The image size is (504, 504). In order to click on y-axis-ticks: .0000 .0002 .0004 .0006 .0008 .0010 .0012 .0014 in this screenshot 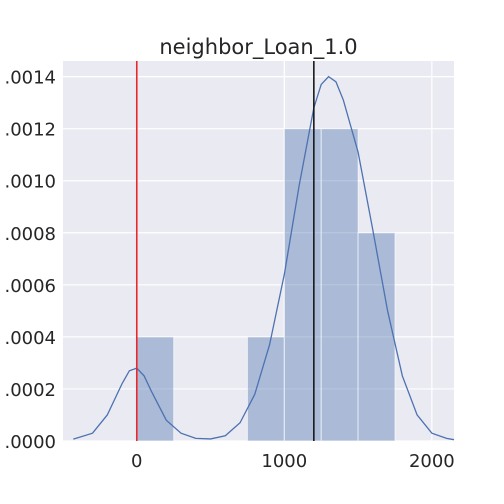, I will do `click(30, 260)`.